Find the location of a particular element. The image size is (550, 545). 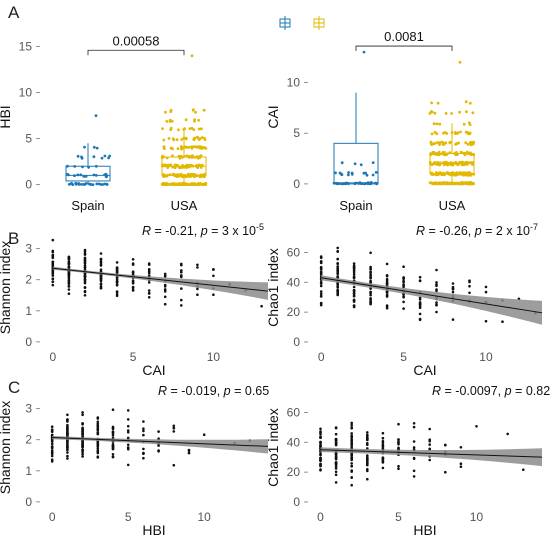

y-tick-label: 20 is located at coordinates (294, 312).